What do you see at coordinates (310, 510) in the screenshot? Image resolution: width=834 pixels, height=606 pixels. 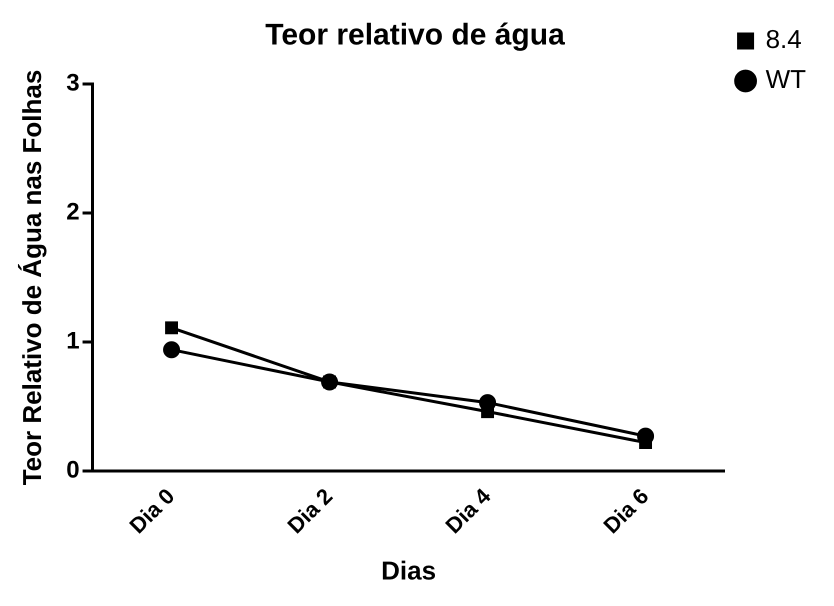 I see `x-tick-label: Dia 2` at bounding box center [310, 510].